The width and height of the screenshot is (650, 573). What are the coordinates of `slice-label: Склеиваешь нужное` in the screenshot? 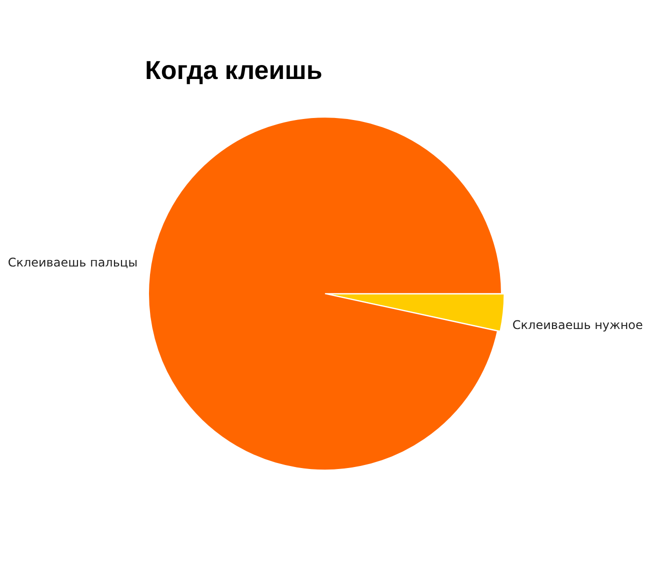 It's located at (577, 325).